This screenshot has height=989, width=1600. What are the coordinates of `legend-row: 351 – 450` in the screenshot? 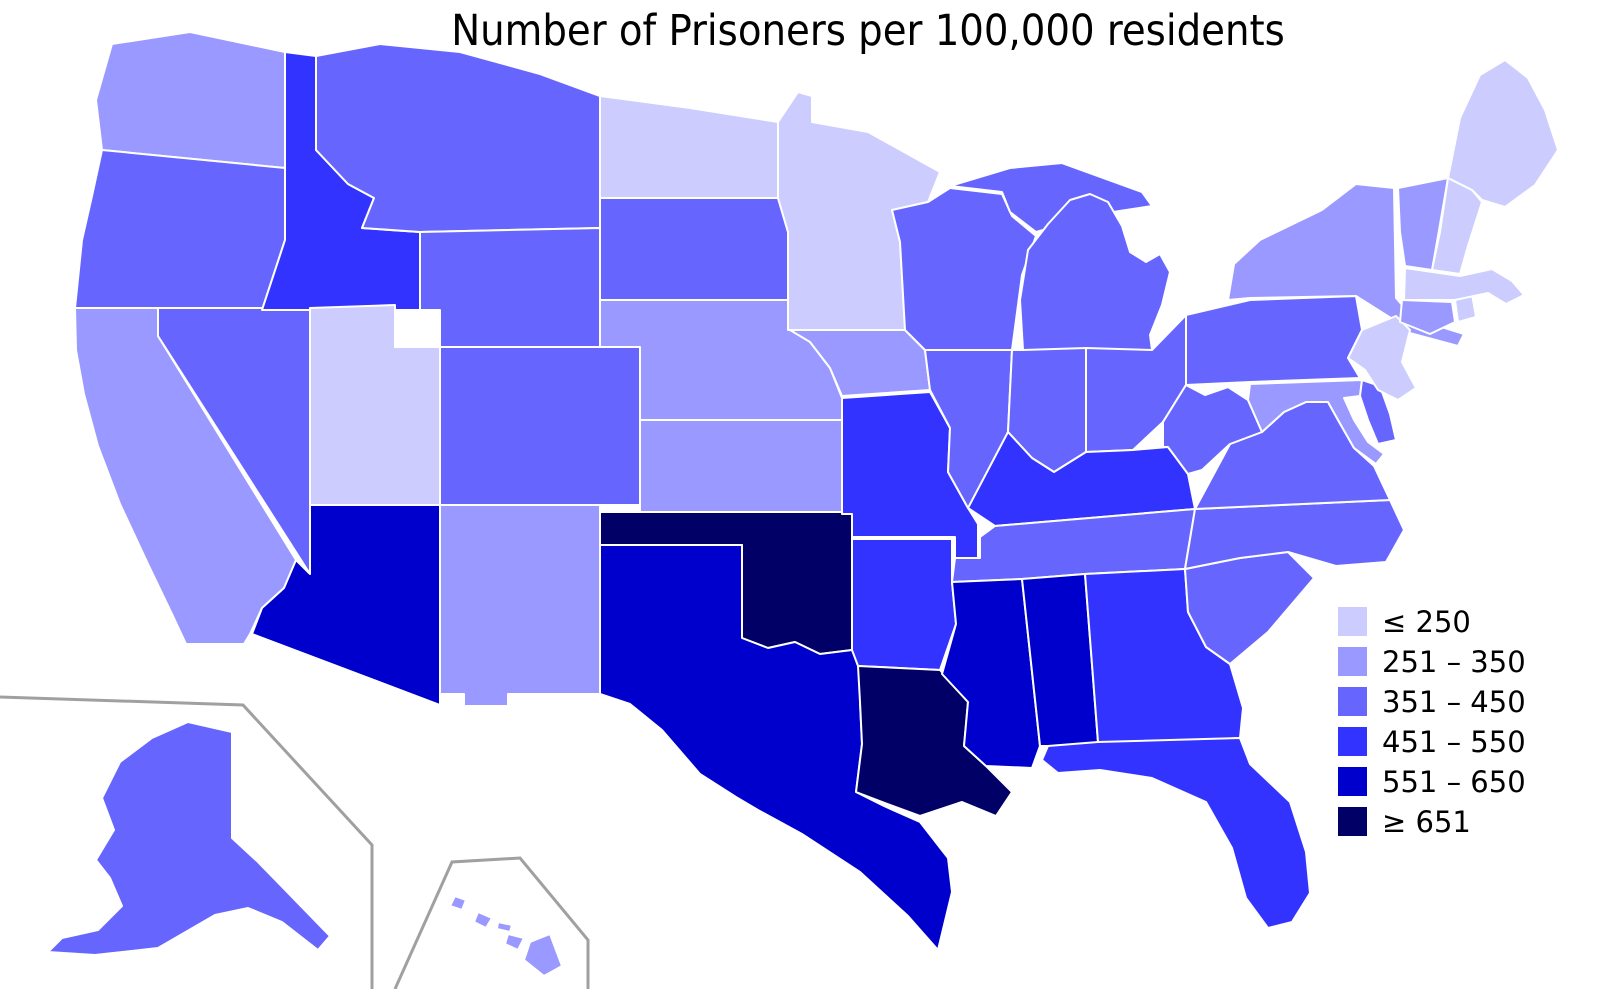 It's located at (1432, 701).